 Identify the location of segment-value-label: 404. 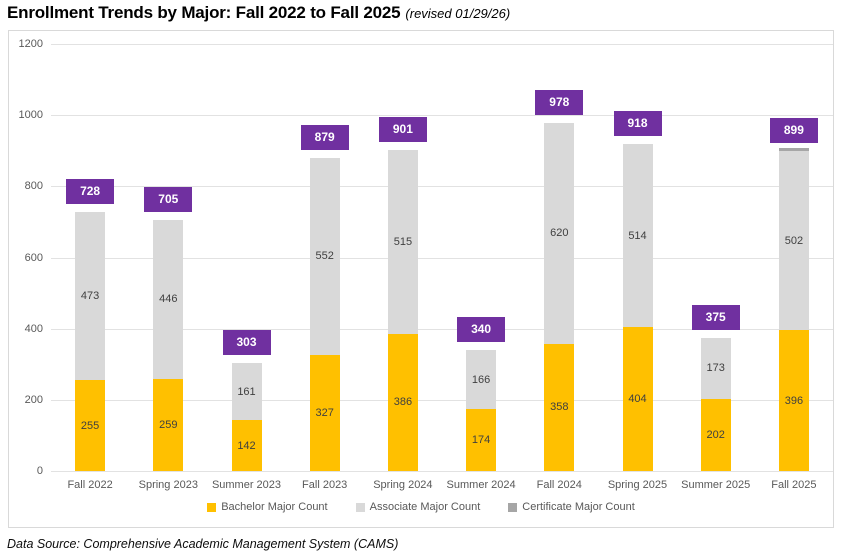
(637, 399).